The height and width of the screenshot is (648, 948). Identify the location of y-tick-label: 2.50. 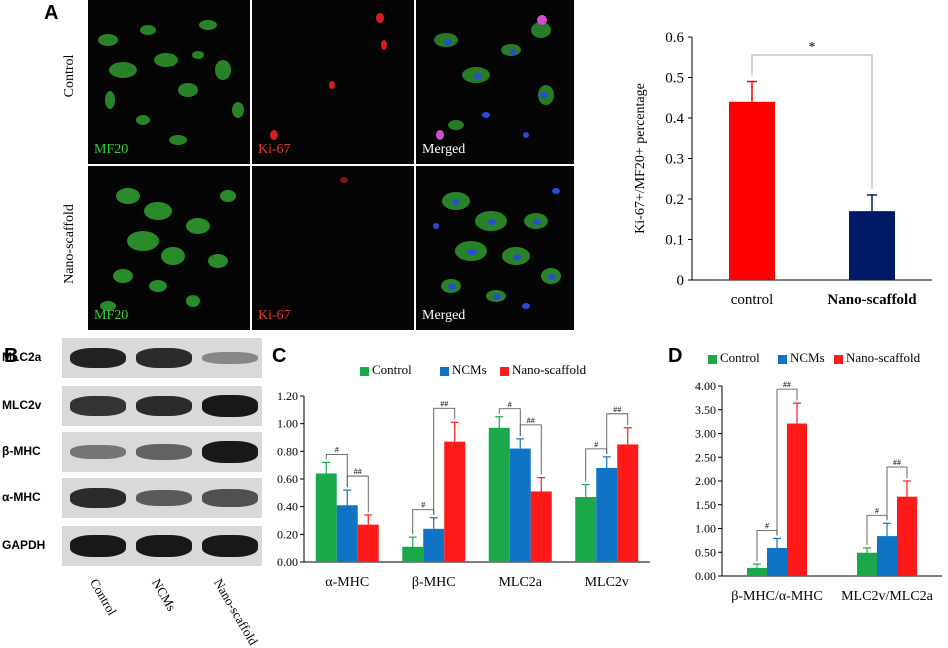
(705, 457).